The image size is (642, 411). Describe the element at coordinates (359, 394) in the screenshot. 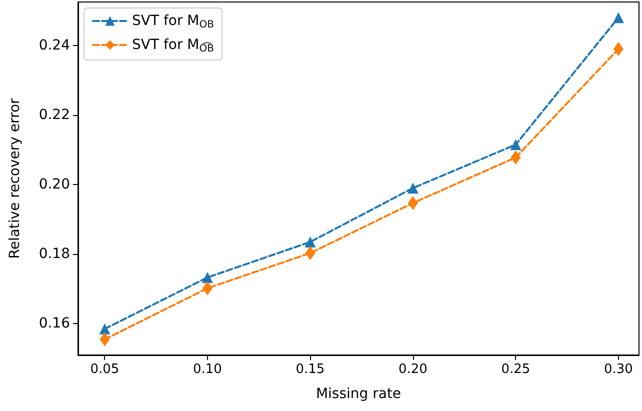

I see `x-axis-title: Missing rate` at that location.